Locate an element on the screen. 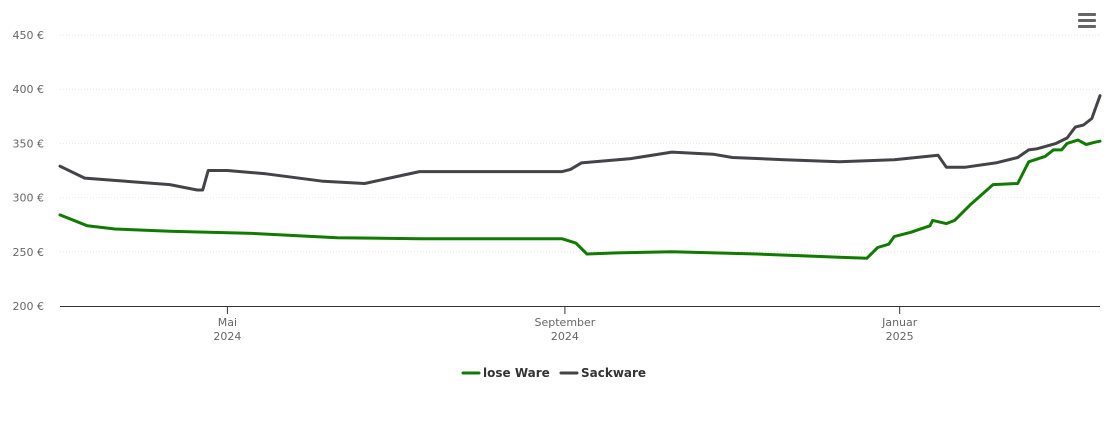 The height and width of the screenshot is (423, 1110). hamburger-menu-icon is located at coordinates (1087, 22).